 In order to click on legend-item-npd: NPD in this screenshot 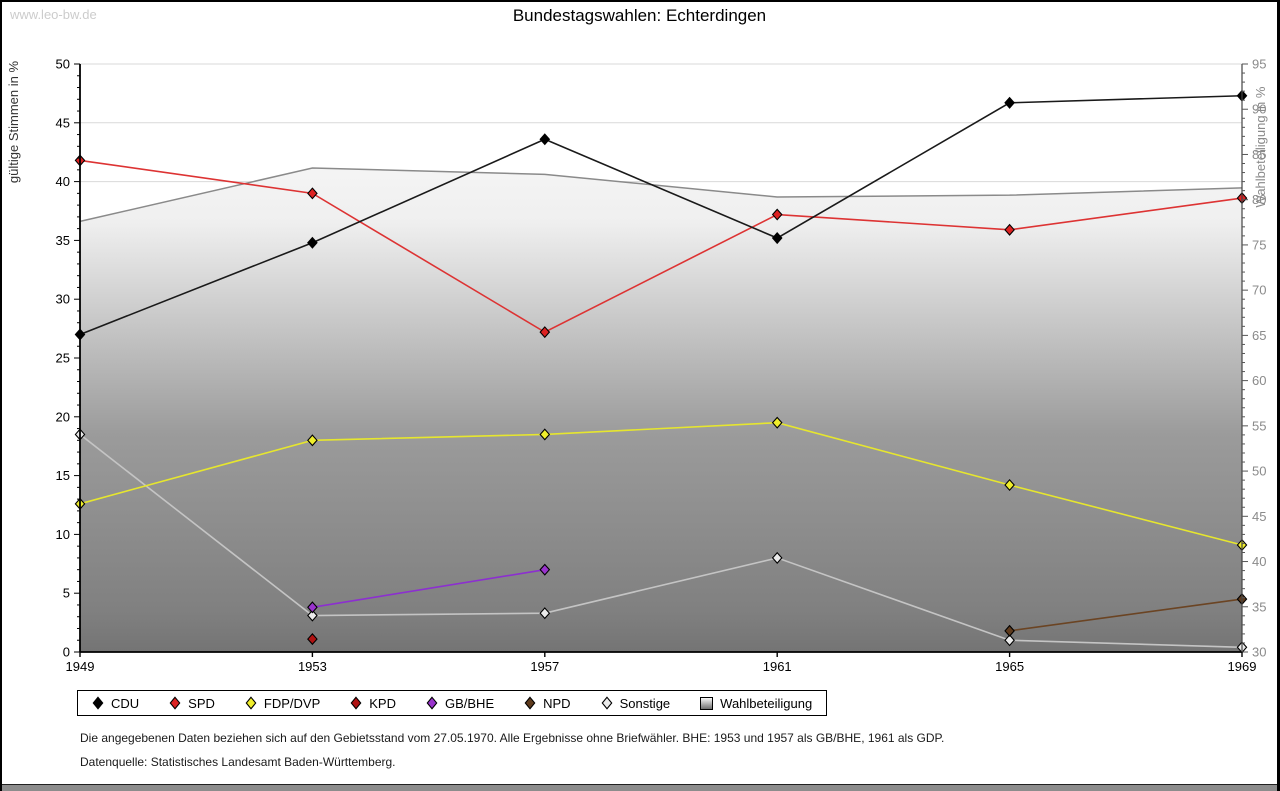, I will do `click(547, 703)`.